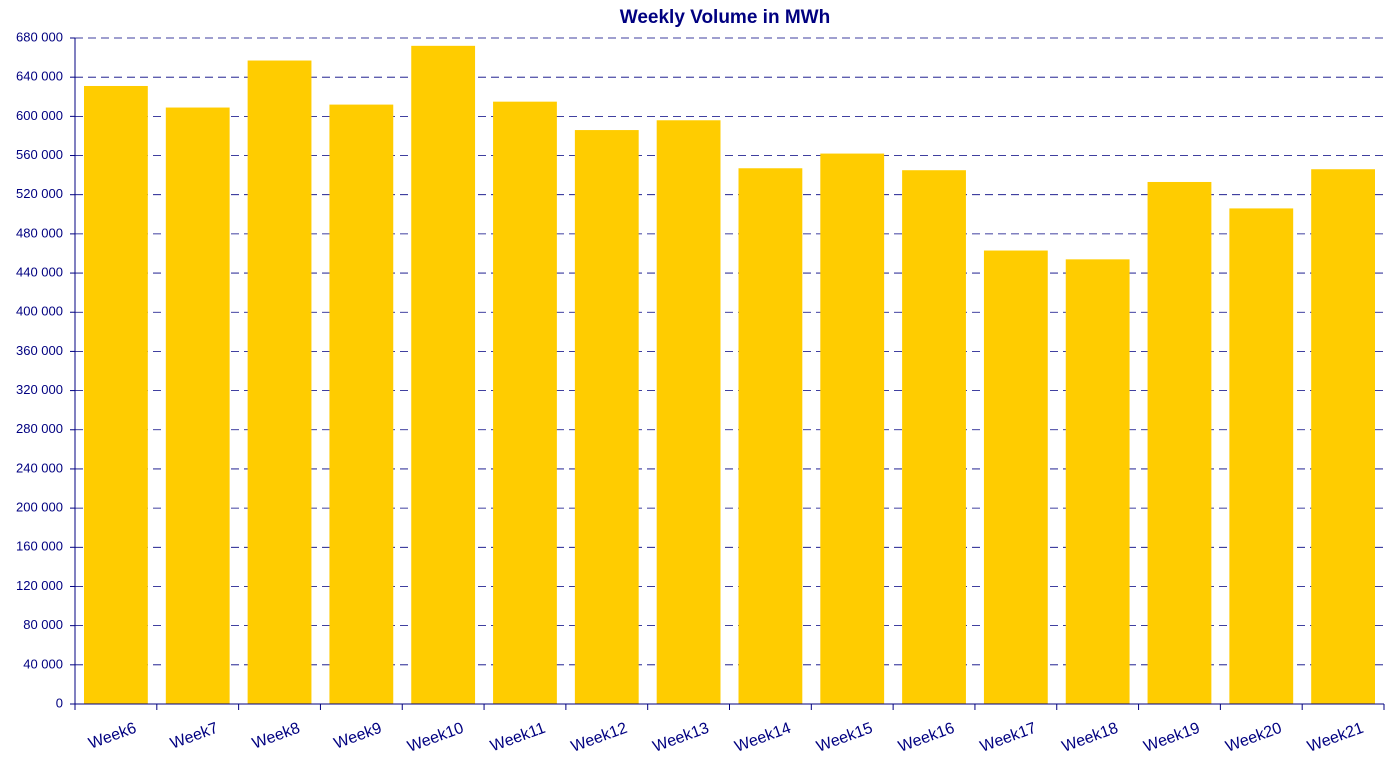 The height and width of the screenshot is (784, 1391). Describe the element at coordinates (926, 738) in the screenshot. I see `x-tick-label: Week16` at that location.